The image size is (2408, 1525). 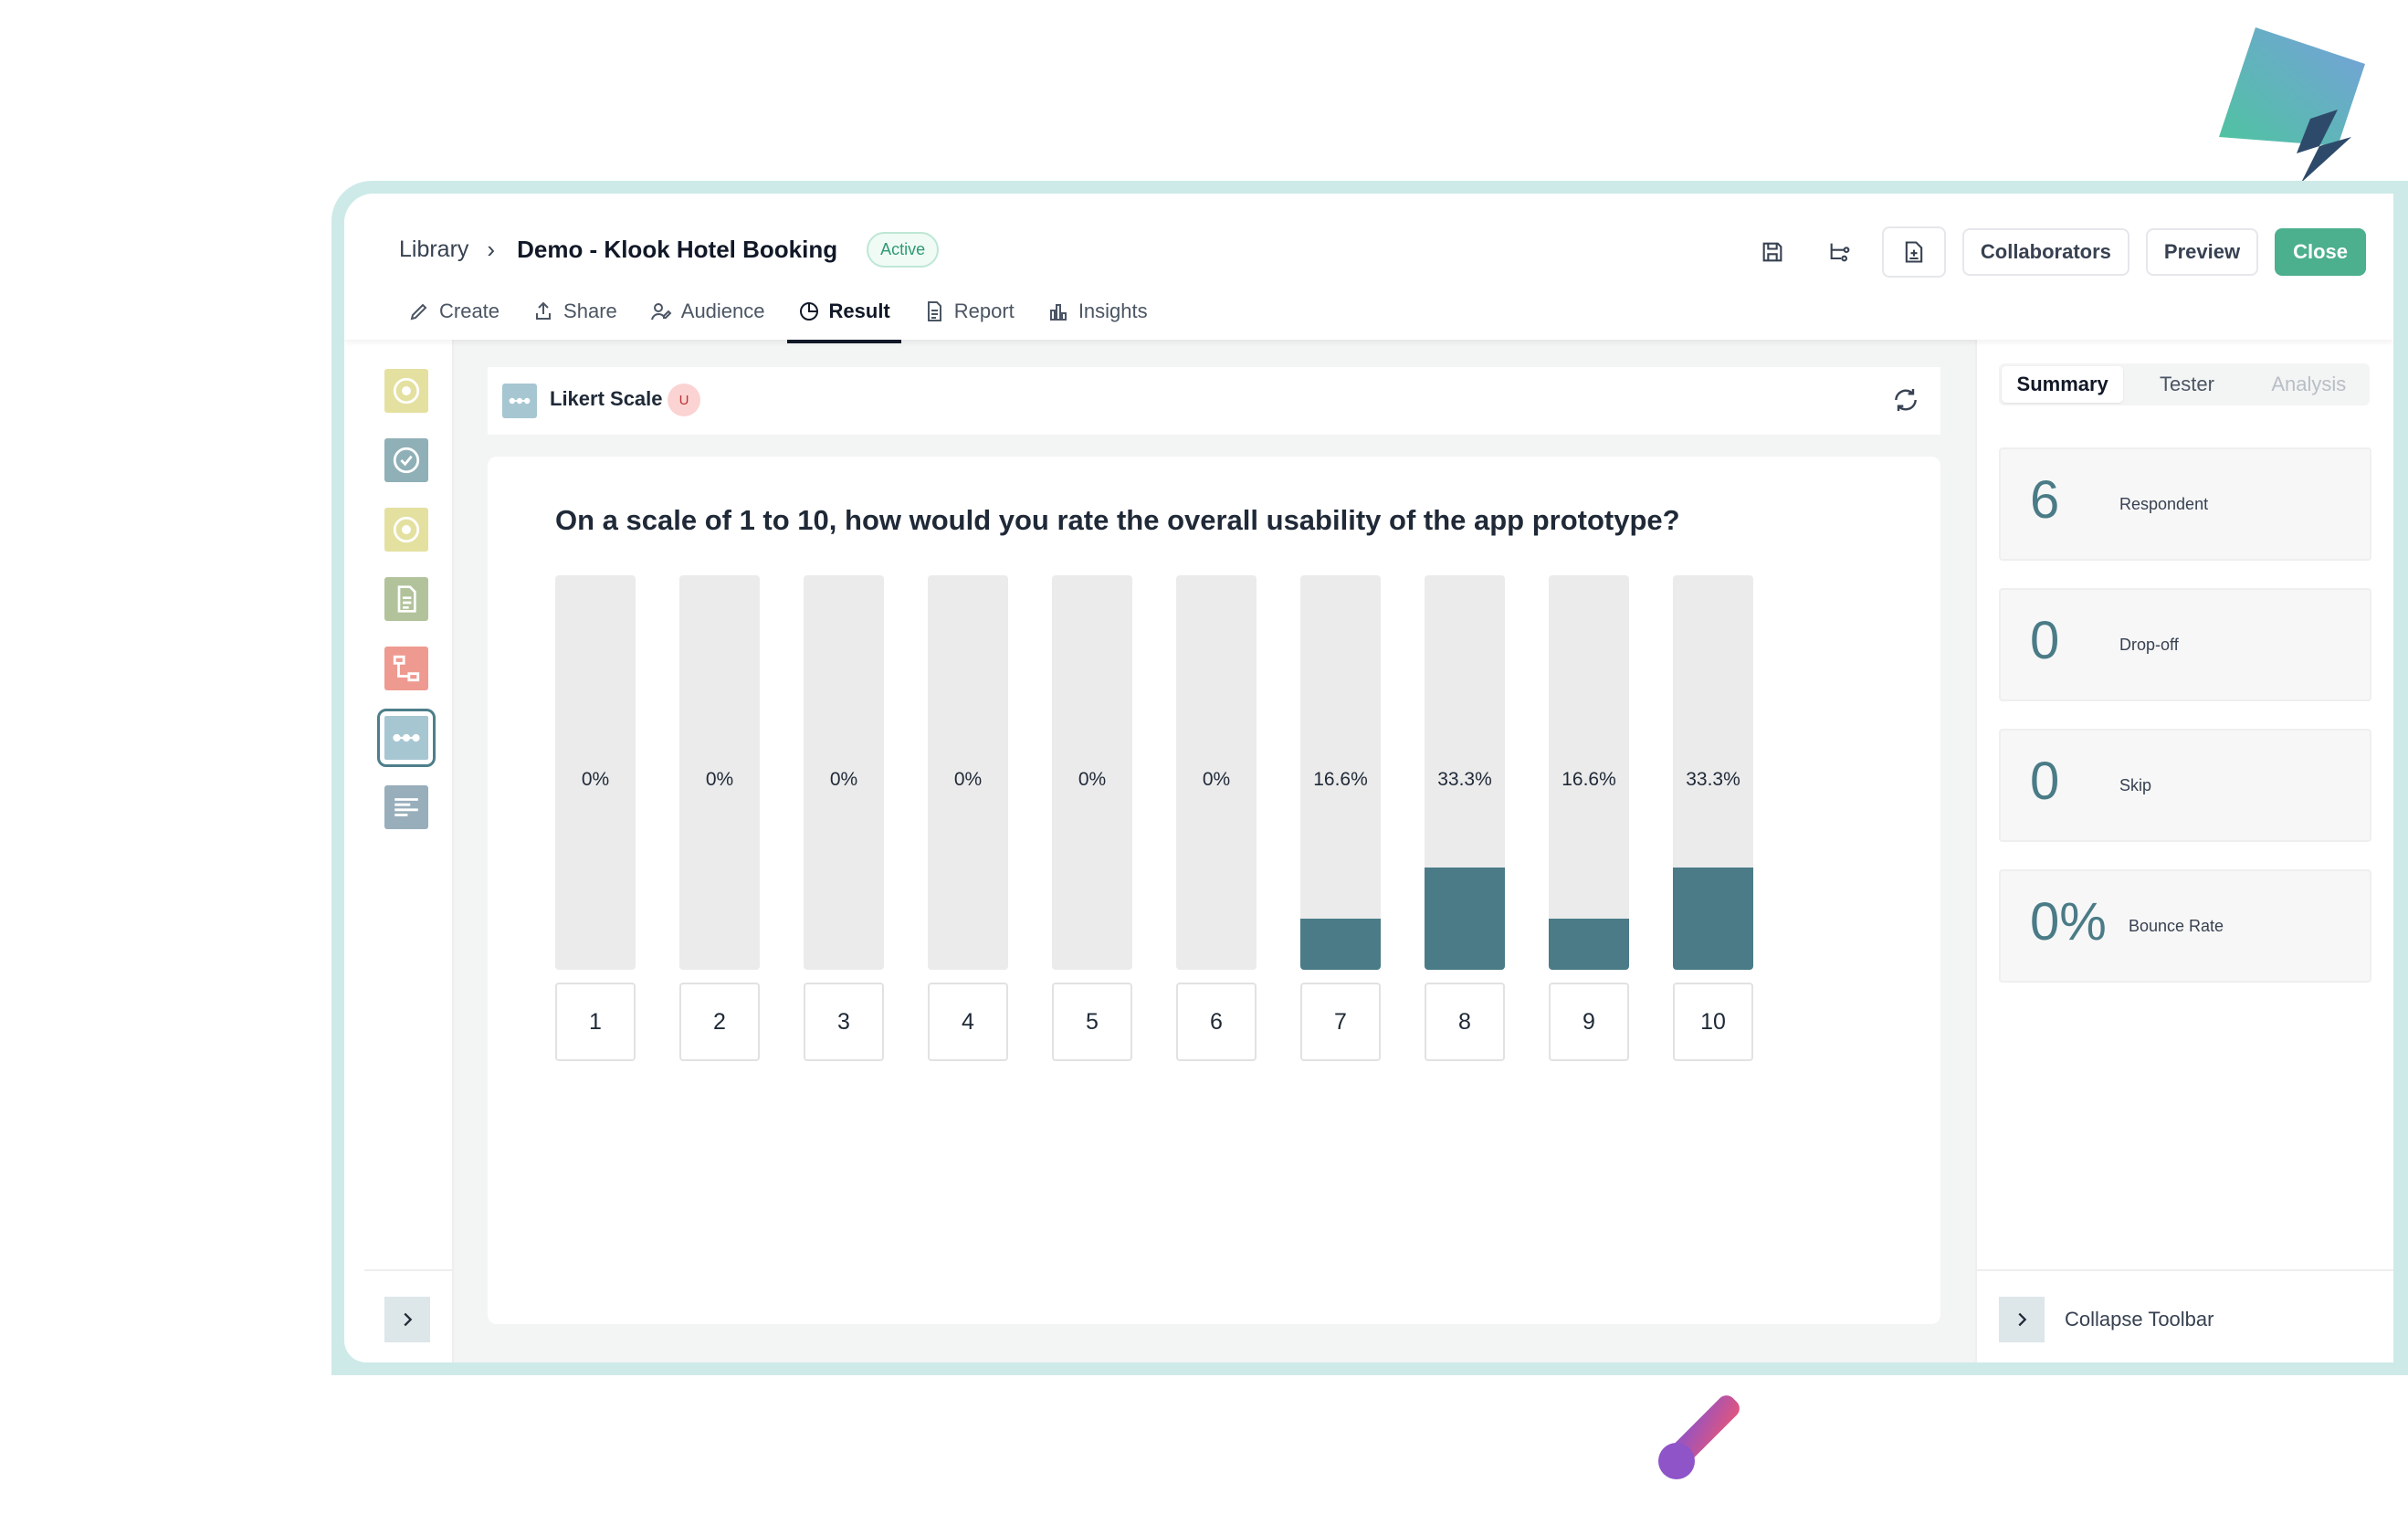 What do you see at coordinates (1216, 1022) in the screenshot?
I see `chart-category-label: 6` at bounding box center [1216, 1022].